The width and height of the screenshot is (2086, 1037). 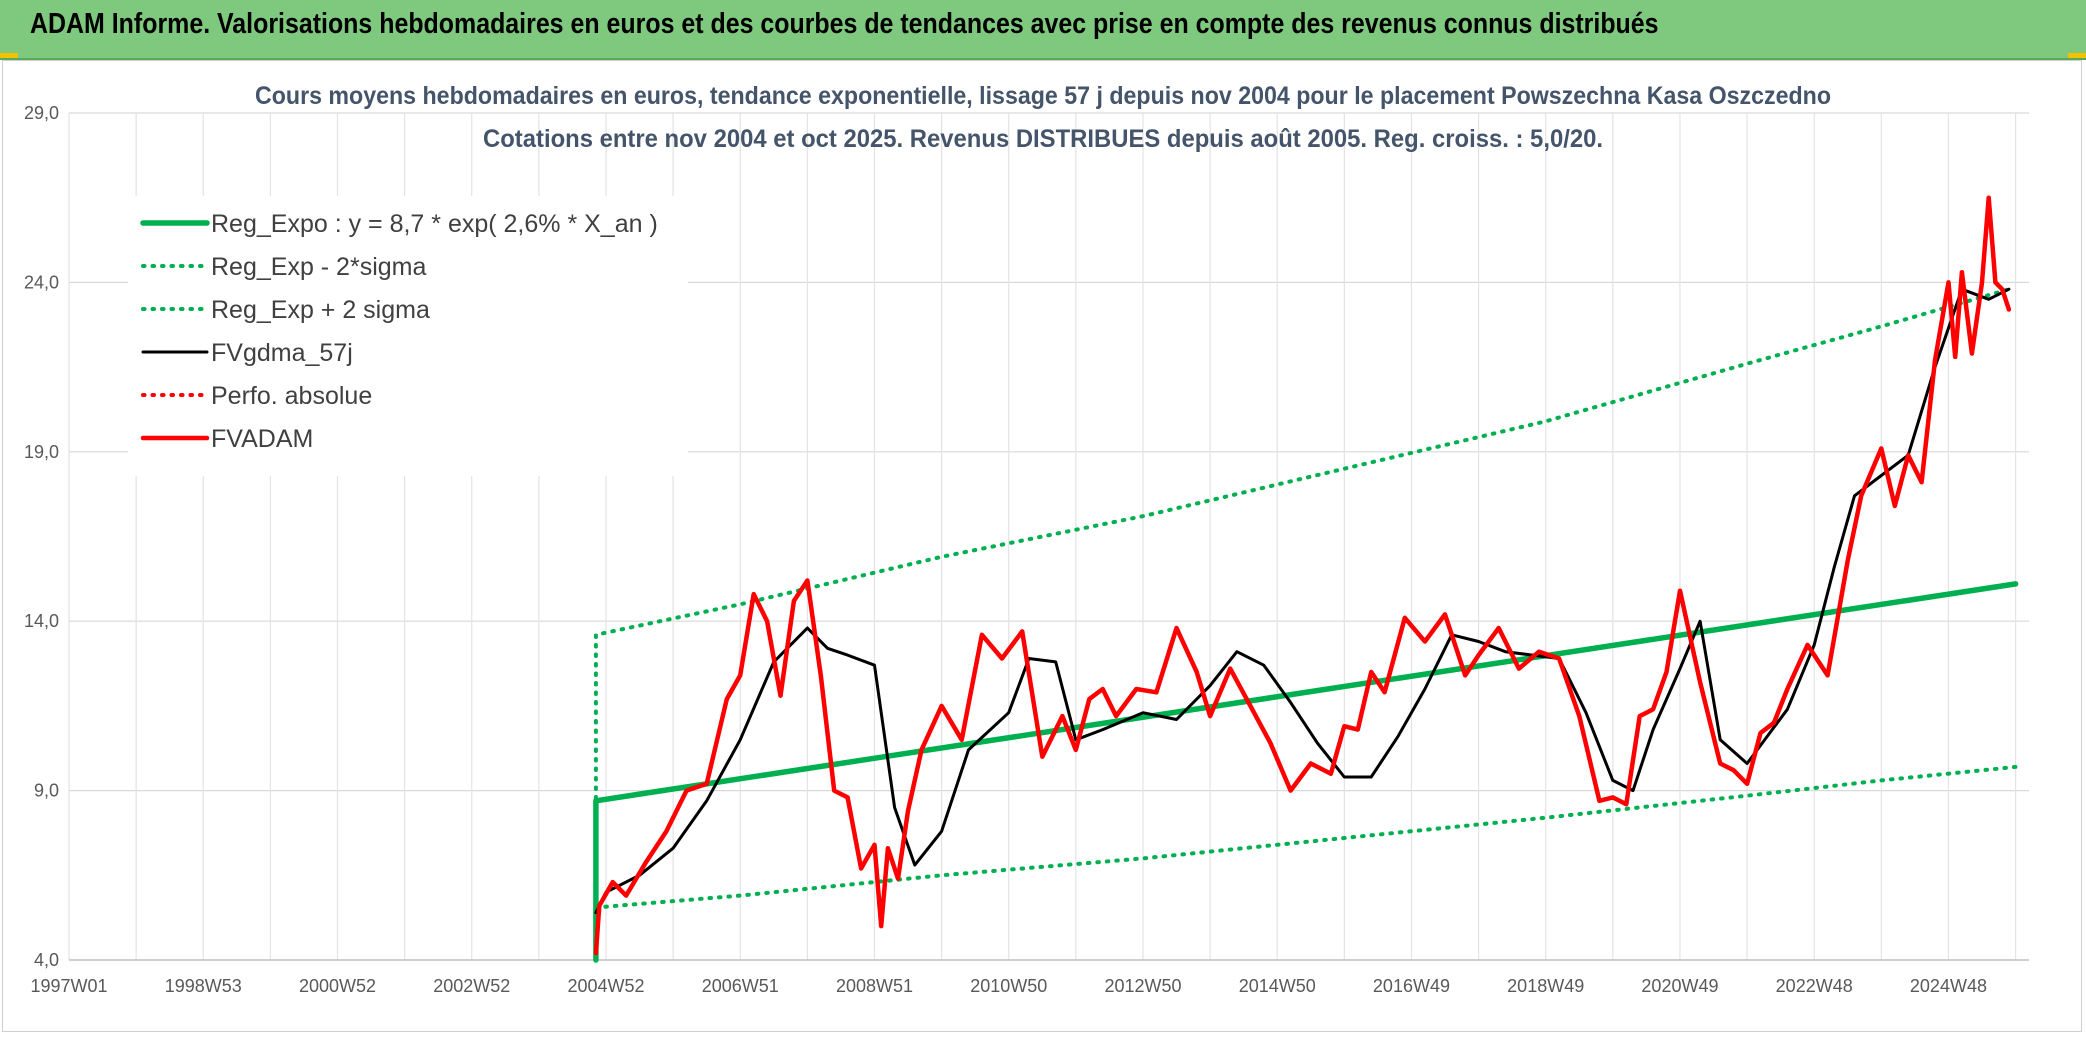 I want to click on x-tick-label: 2010W50, so click(x=1008, y=986).